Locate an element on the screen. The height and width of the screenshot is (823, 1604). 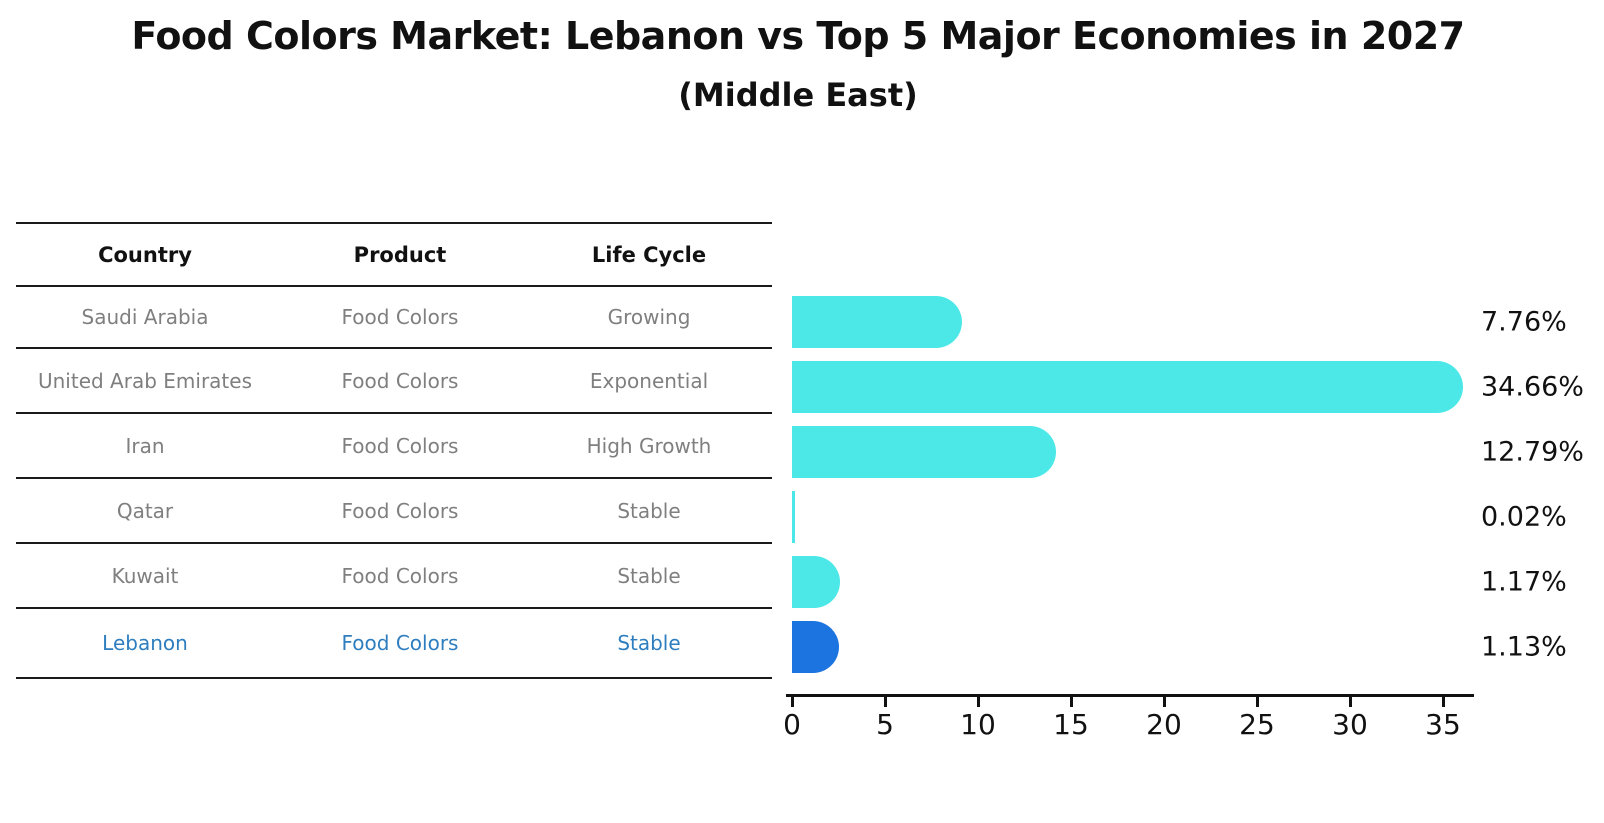
bar-lebanon is located at coordinates (816, 647).